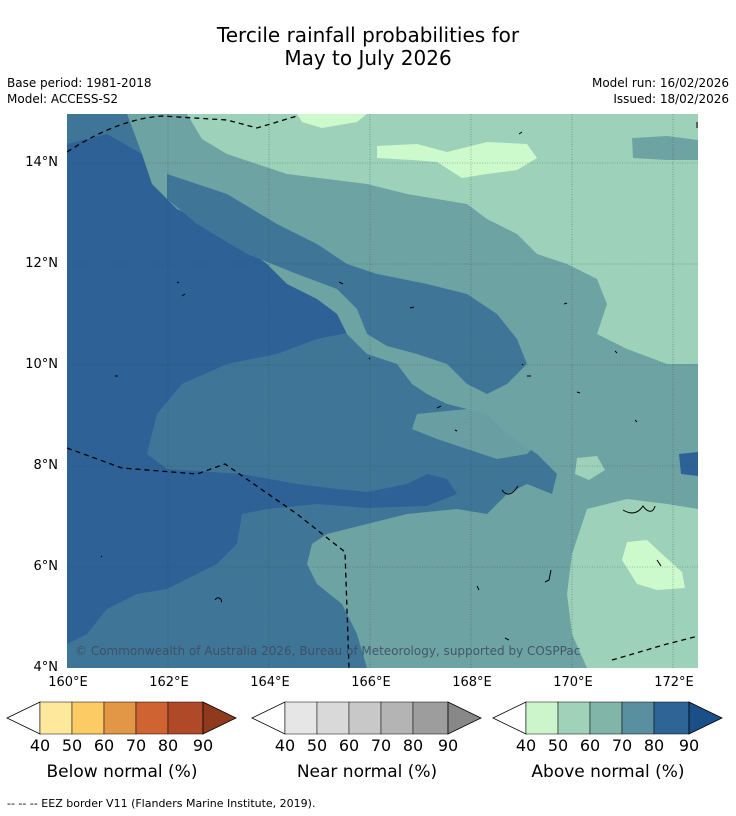 The width and height of the screenshot is (736, 816). Describe the element at coordinates (367, 772) in the screenshot. I see `colorbar-near-title: Near normal (%)` at that location.